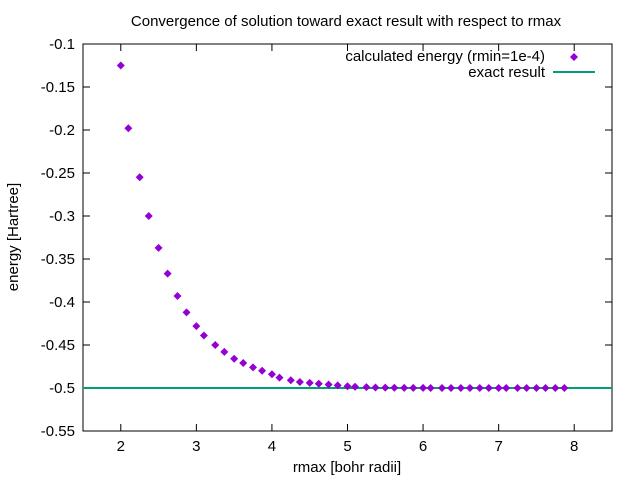  Describe the element at coordinates (498, 446) in the screenshot. I see `x-tick-label: 7` at that location.